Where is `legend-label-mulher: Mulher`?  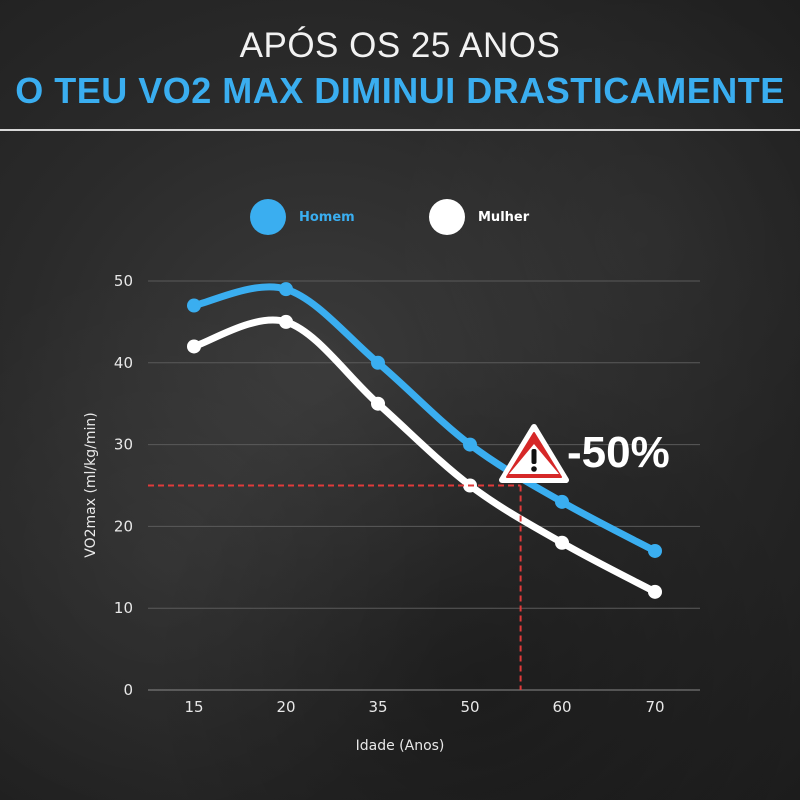 legend-label-mulher: Mulher is located at coordinates (504, 217).